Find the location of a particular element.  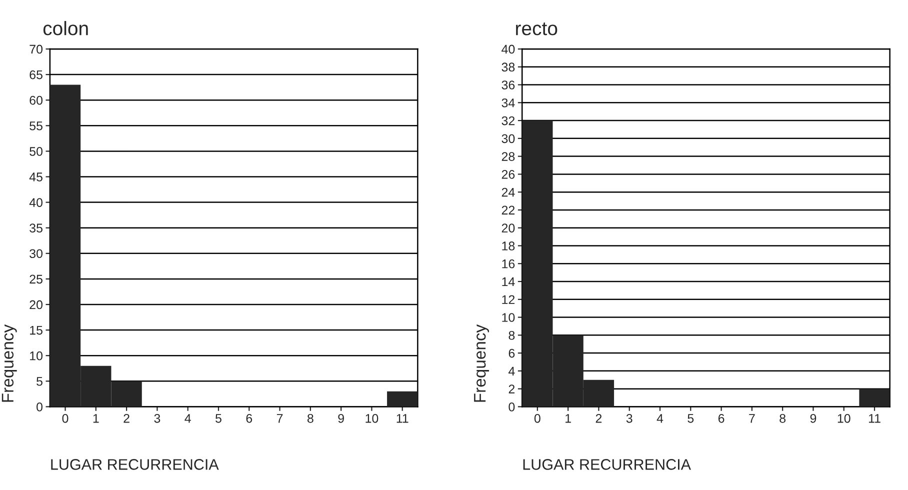

y-tick-label: 24 is located at coordinates (508, 192).